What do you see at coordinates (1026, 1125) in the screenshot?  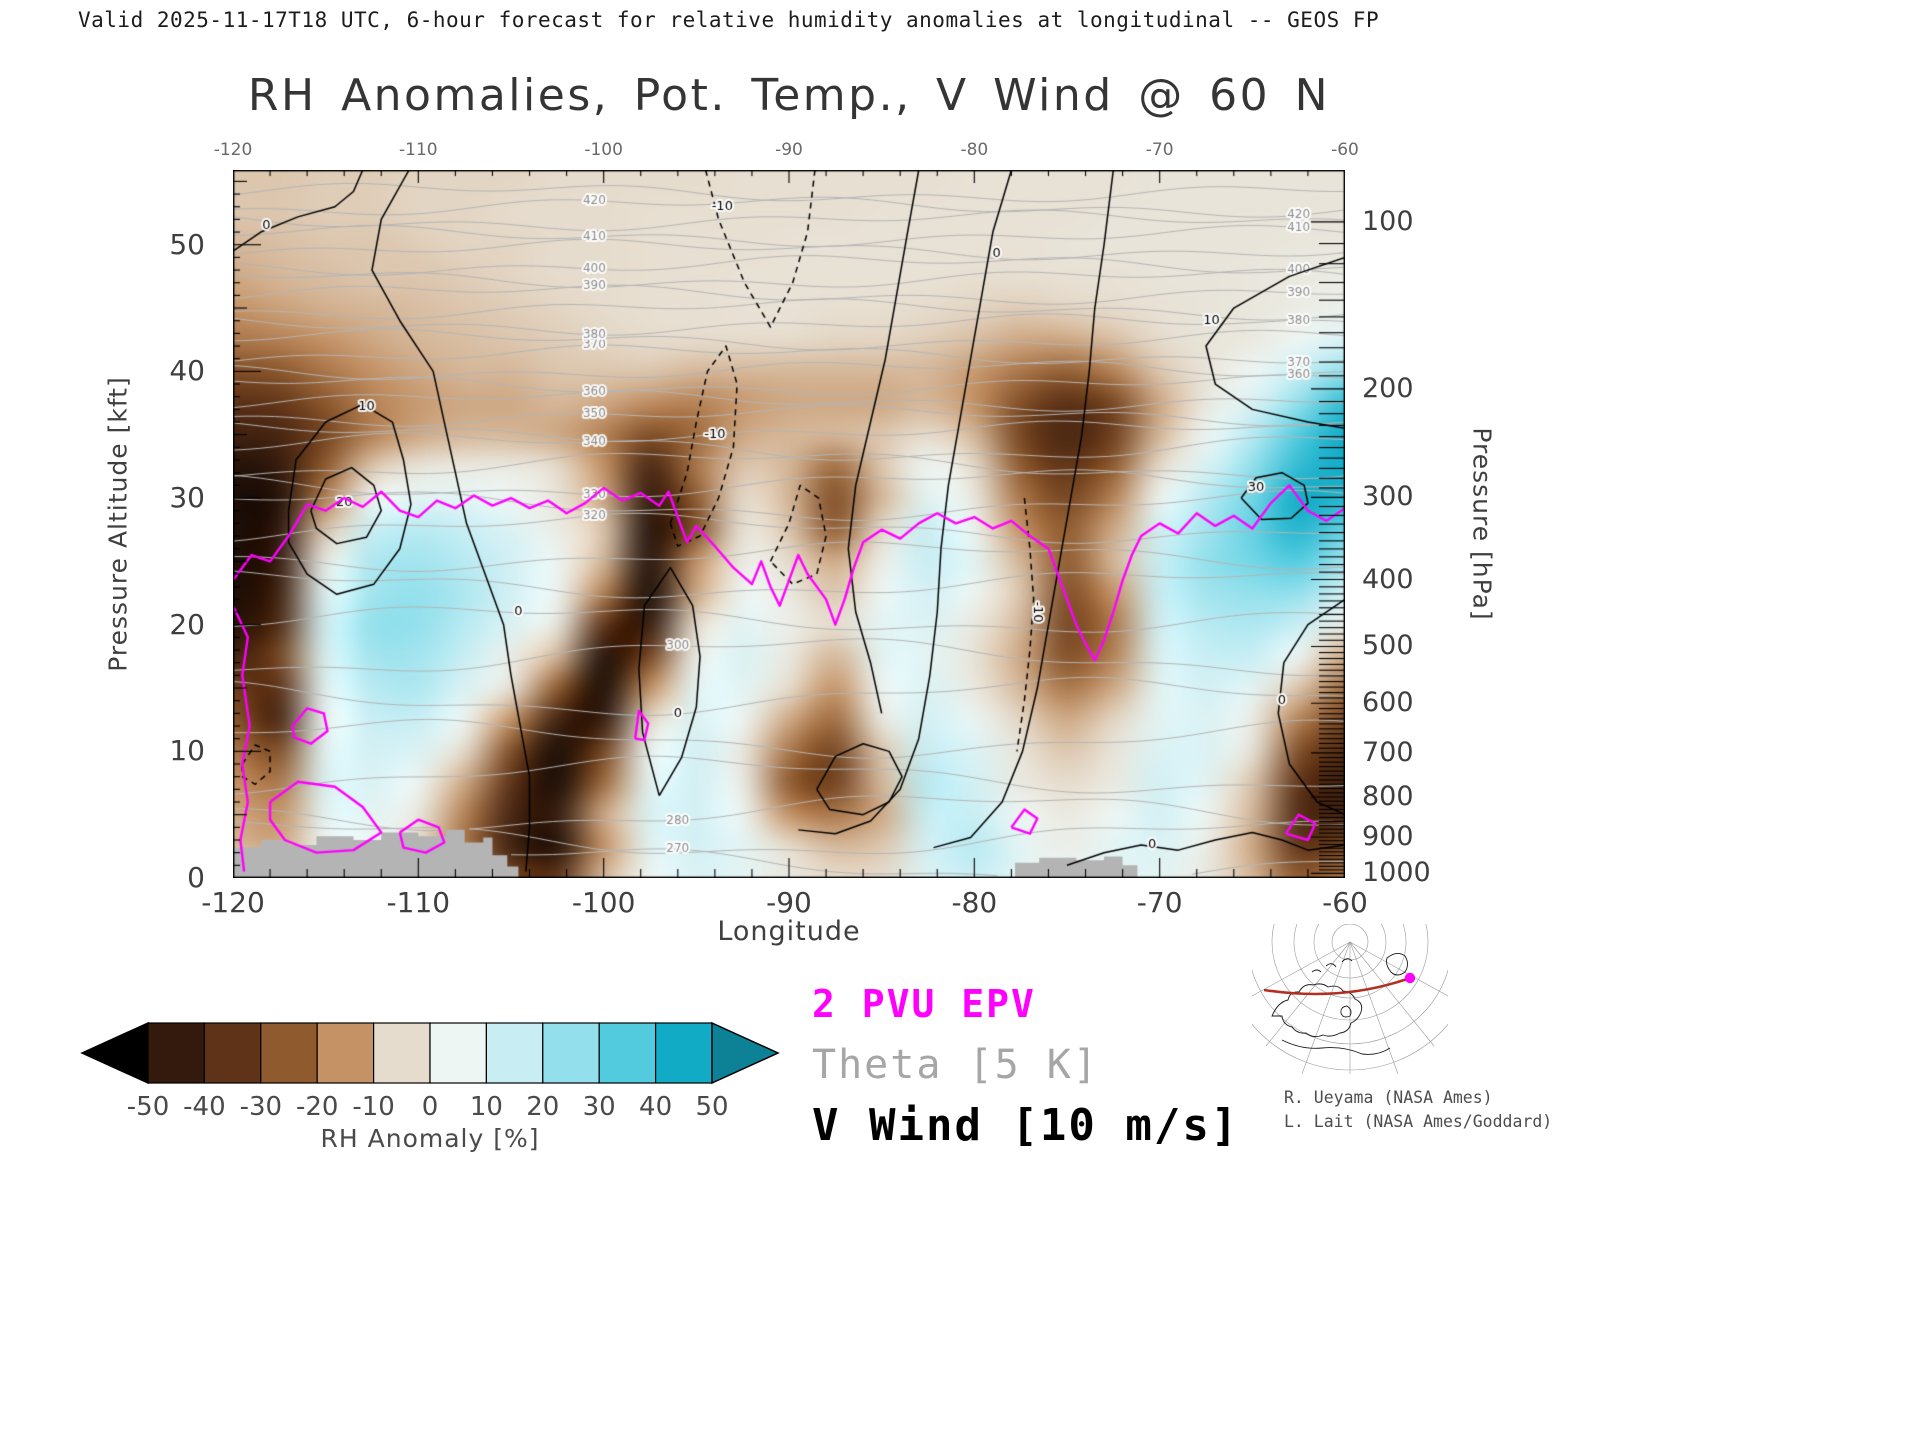 I see `legend-vwind: V Wind [10 m/s]` at bounding box center [1026, 1125].